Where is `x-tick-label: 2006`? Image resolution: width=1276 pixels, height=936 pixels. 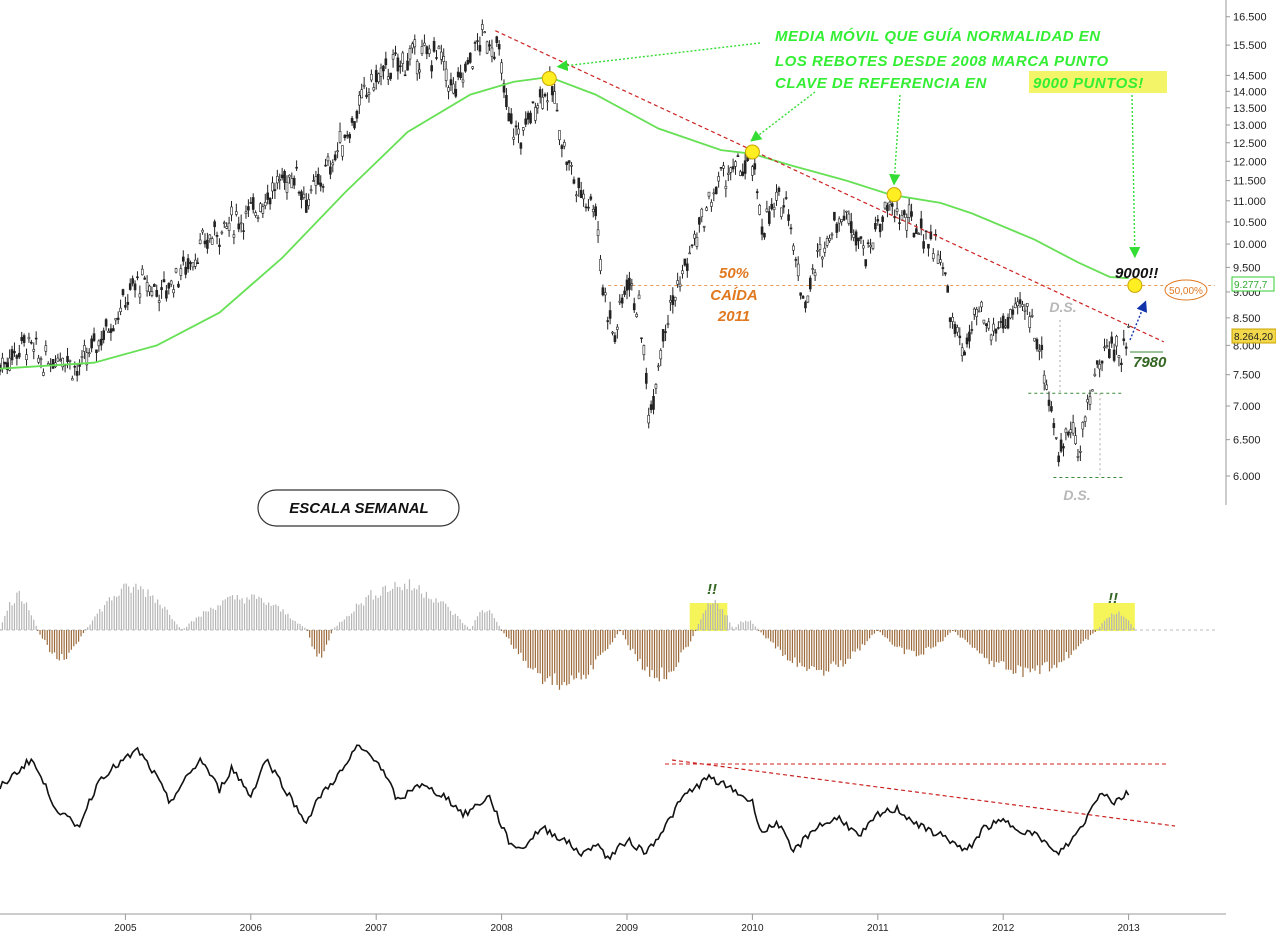 x-tick-label: 2006 is located at coordinates (251, 928).